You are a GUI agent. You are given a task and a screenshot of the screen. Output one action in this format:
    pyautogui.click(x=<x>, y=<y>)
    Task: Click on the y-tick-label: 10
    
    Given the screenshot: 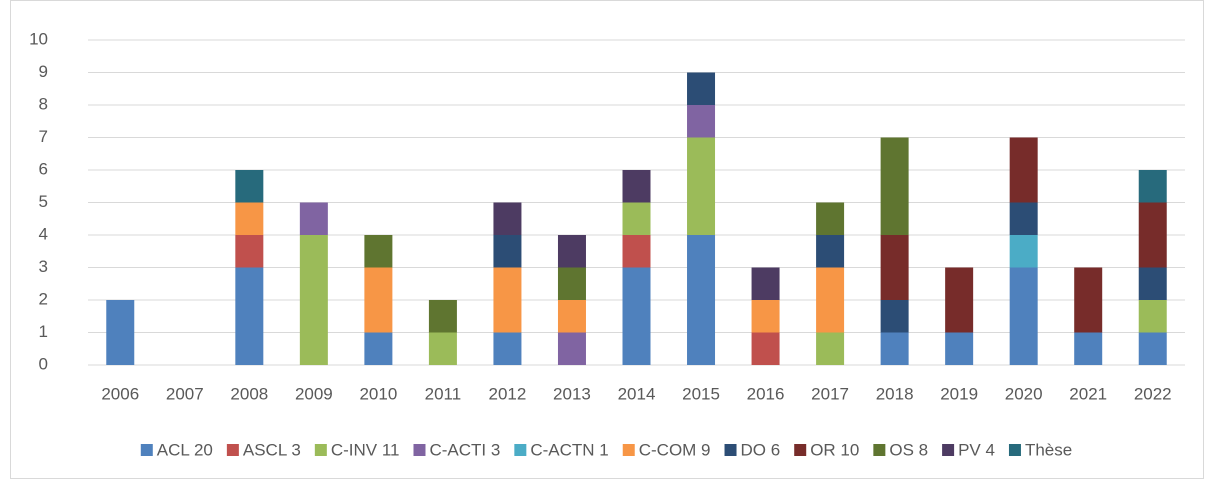 What is the action you would take?
    pyautogui.click(x=38, y=38)
    